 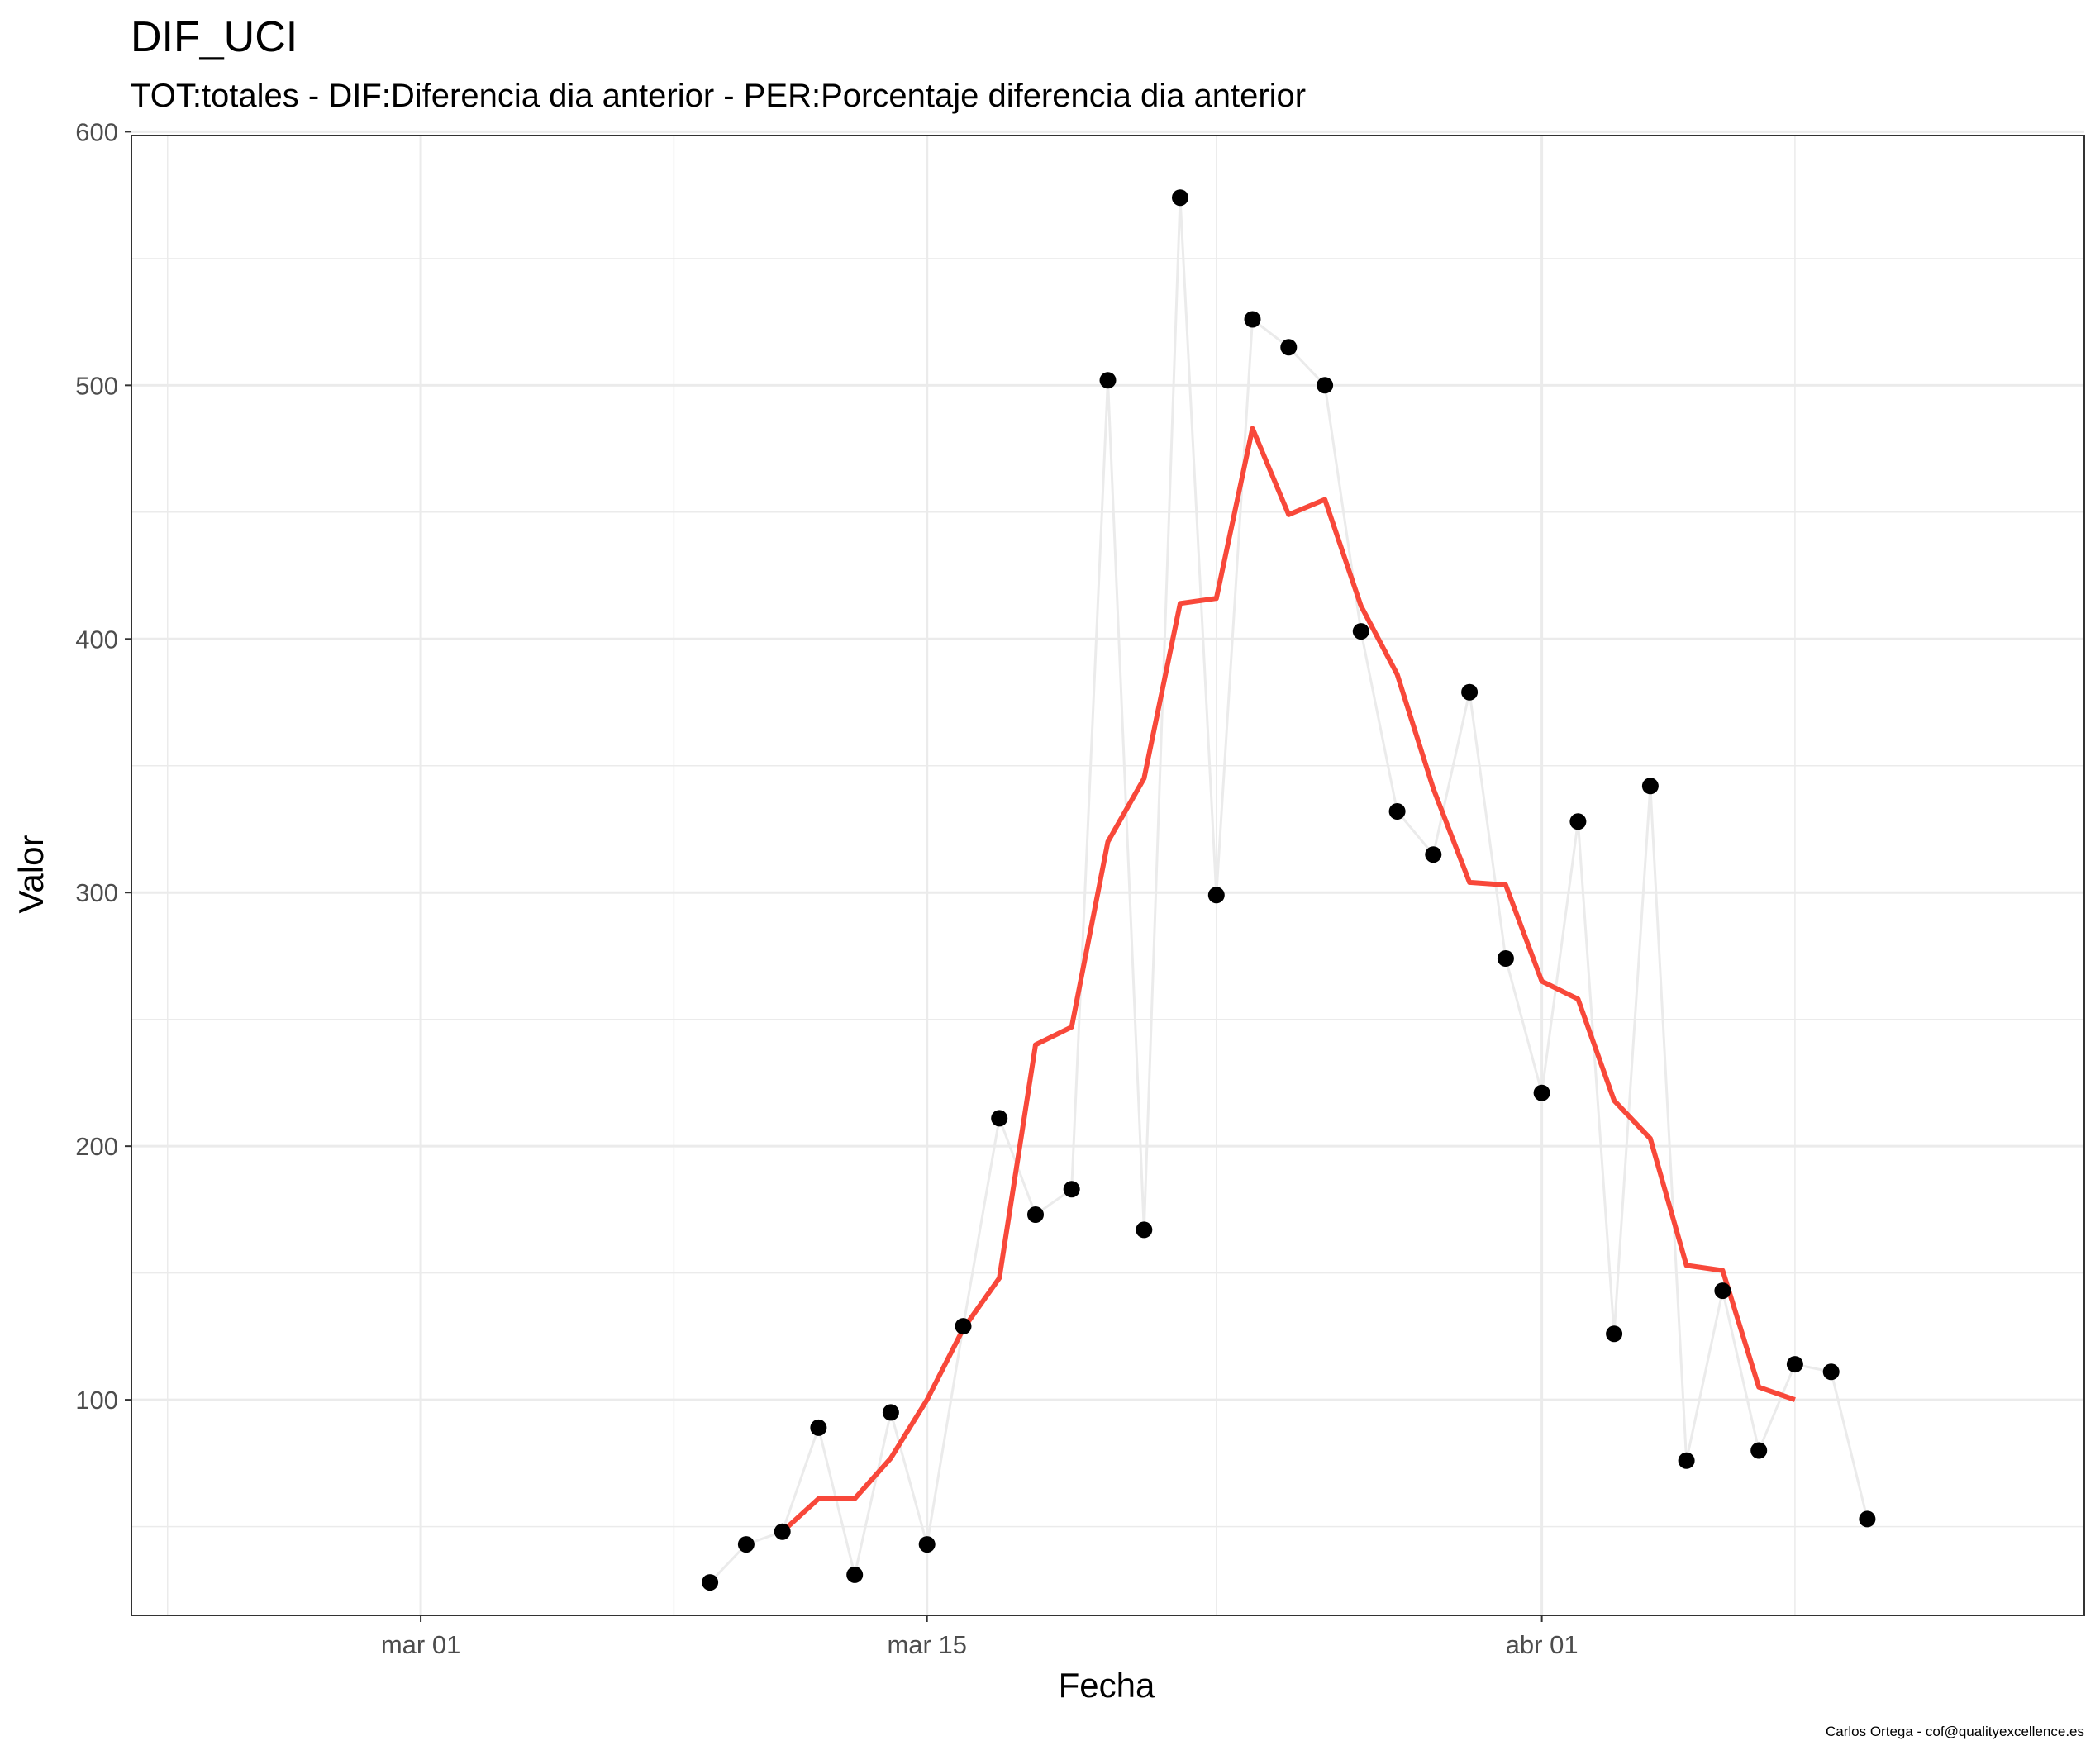 I want to click on x-tick-label: mar 01, so click(x=420, y=1644).